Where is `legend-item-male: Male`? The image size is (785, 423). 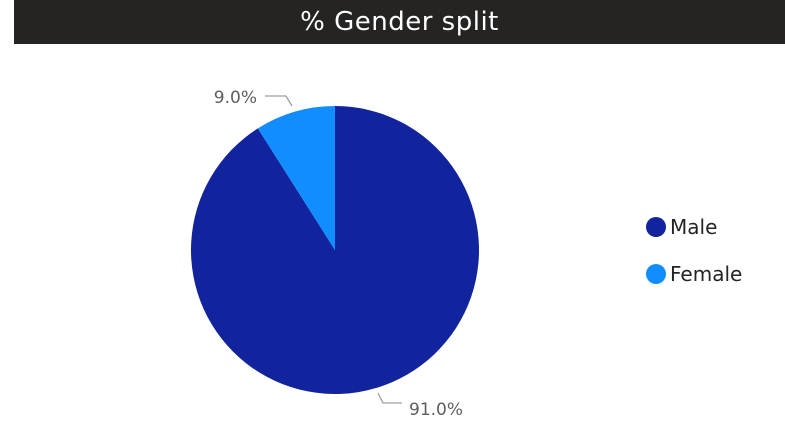
legend-item-male: Male is located at coordinates (694, 227).